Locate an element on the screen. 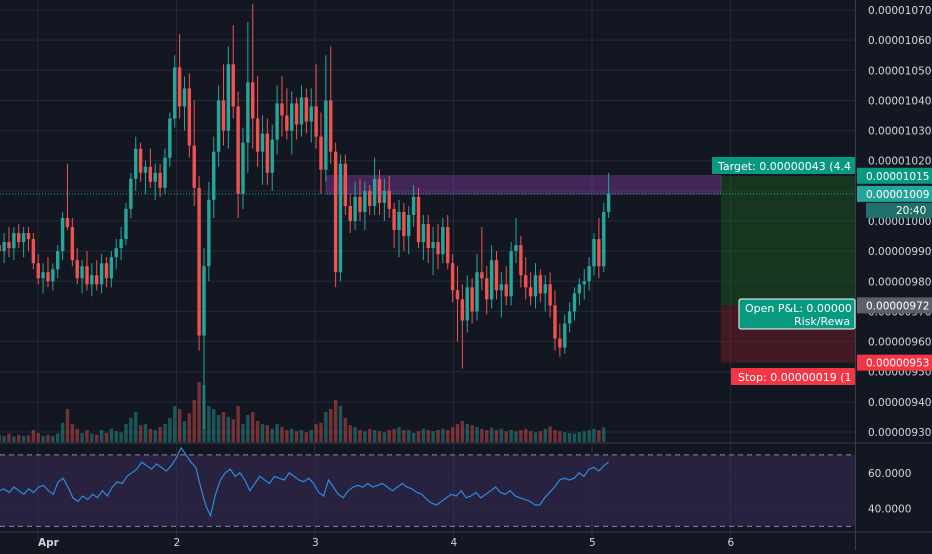 The width and height of the screenshot is (932, 554). target-zone is located at coordinates (787, 240).